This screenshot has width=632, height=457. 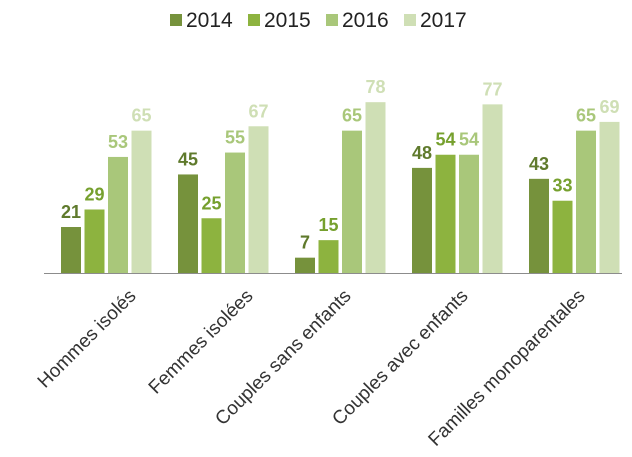 I want to click on bar-femmes-isolees-2014, so click(x=188, y=223).